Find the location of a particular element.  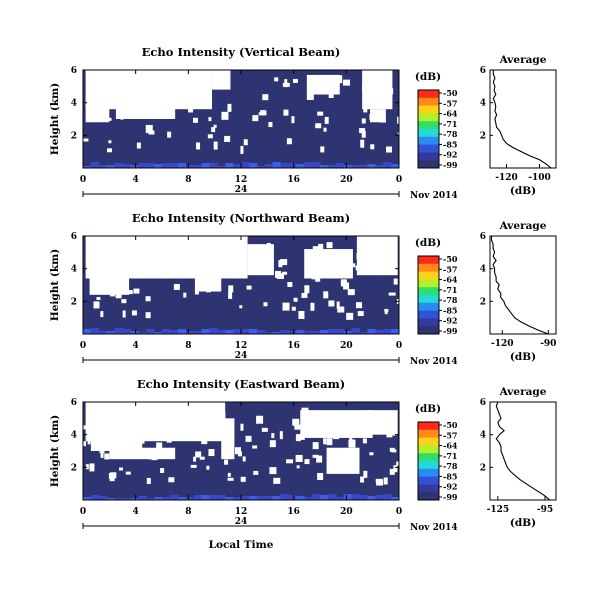

colorbar-tick-label: -85 is located at coordinates (450, 144).